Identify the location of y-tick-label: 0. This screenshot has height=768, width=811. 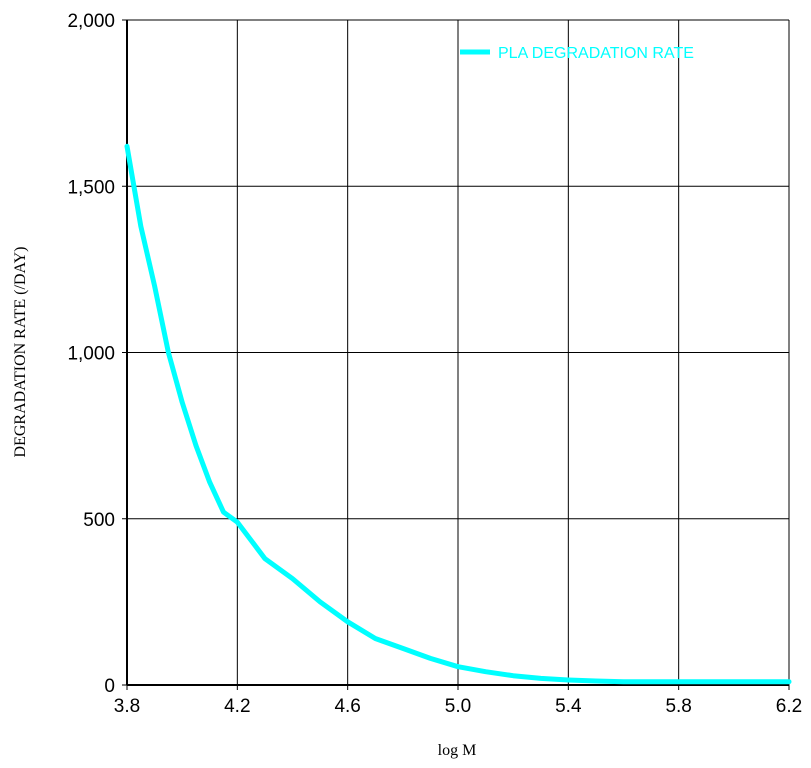
(109, 686).